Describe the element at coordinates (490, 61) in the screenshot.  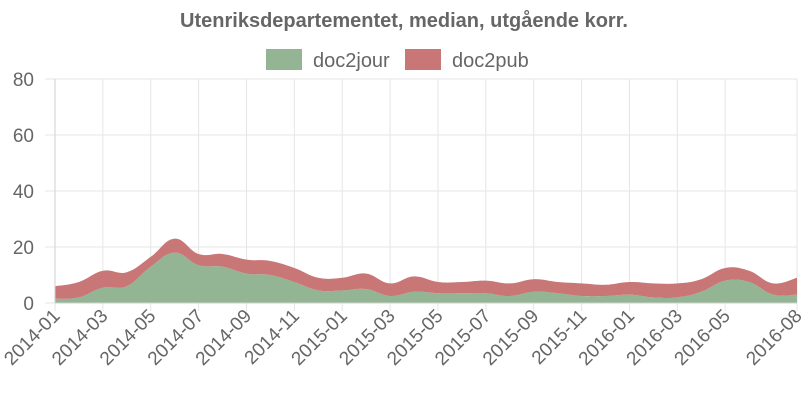
I see `legend-label-doc2pub: doc2pub` at that location.